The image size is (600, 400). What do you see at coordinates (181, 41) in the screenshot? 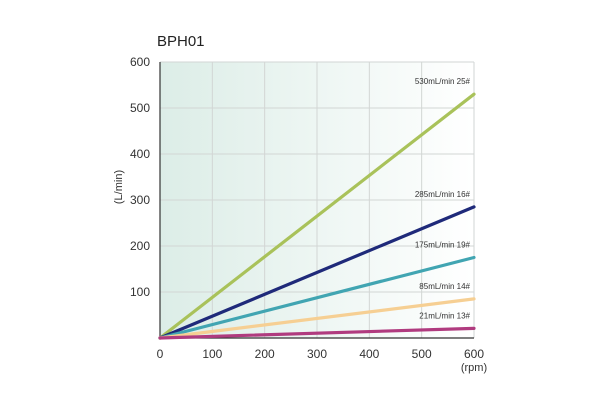
I see `chart-title: BPH01` at bounding box center [181, 41].